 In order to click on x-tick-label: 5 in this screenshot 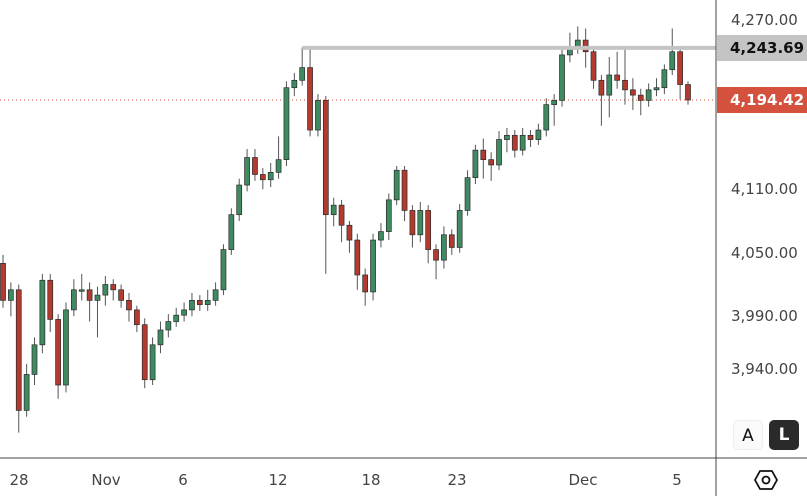, I will do `click(677, 480)`.